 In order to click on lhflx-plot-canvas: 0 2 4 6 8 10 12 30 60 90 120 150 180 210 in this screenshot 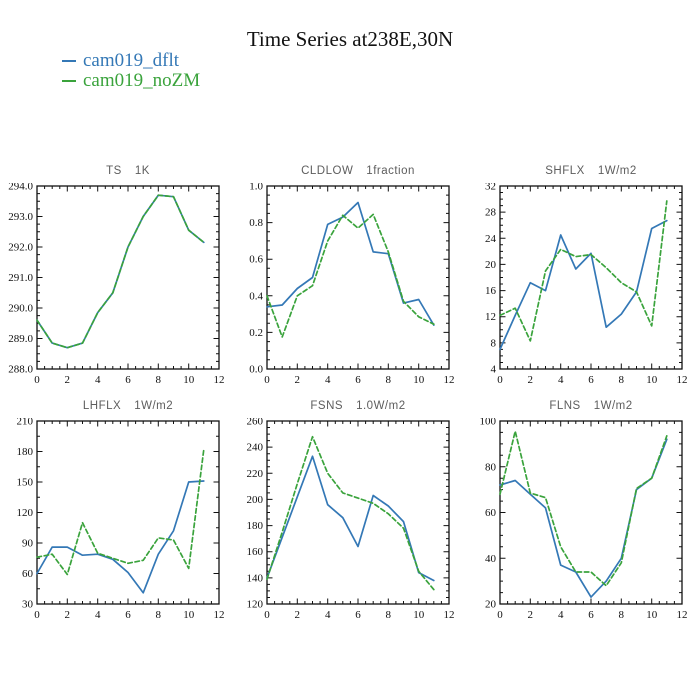, I will do `click(121, 519)`.